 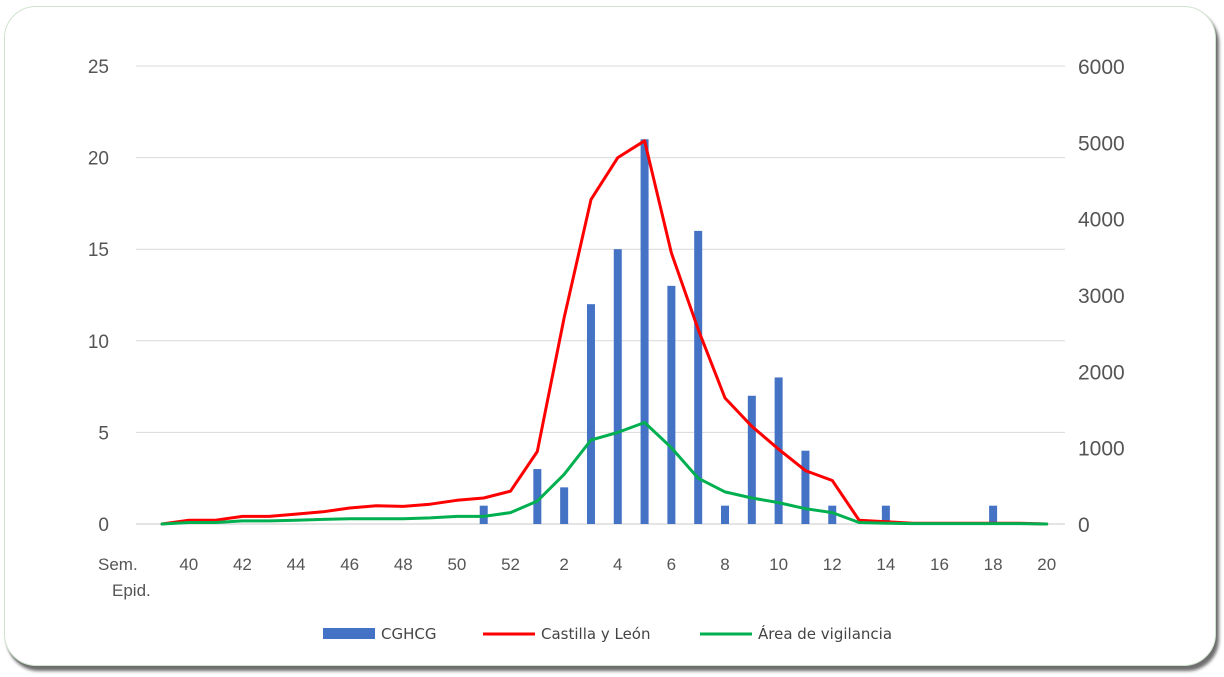 I want to click on legend-swatch-bar, so click(x=349, y=633).